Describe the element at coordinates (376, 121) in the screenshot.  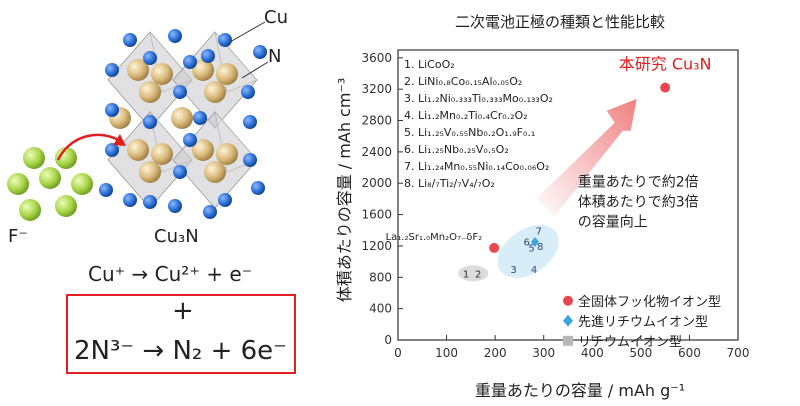
I see `y-tick-label: 2800` at that location.